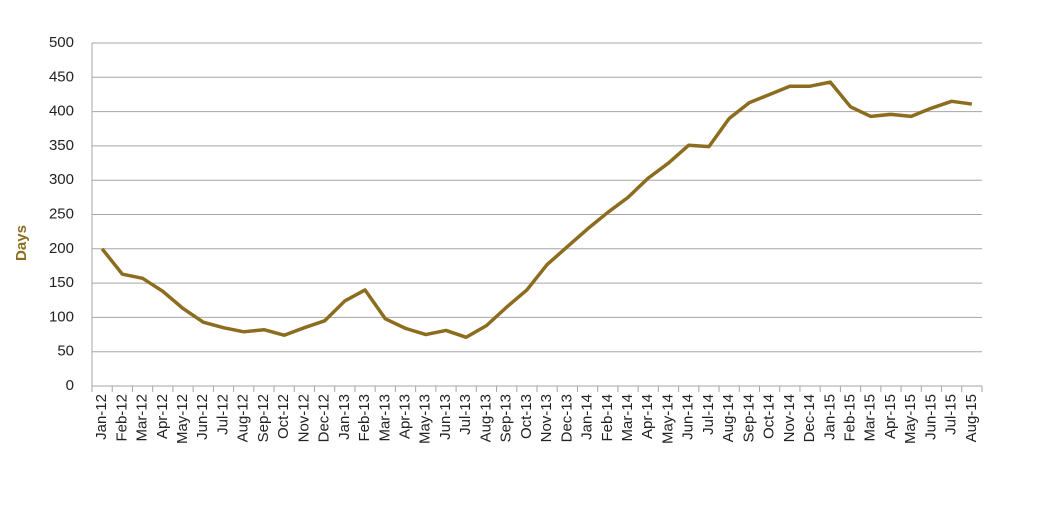 The width and height of the screenshot is (1050, 522). I want to click on x-tick-label: Sep-13, so click(506, 418).